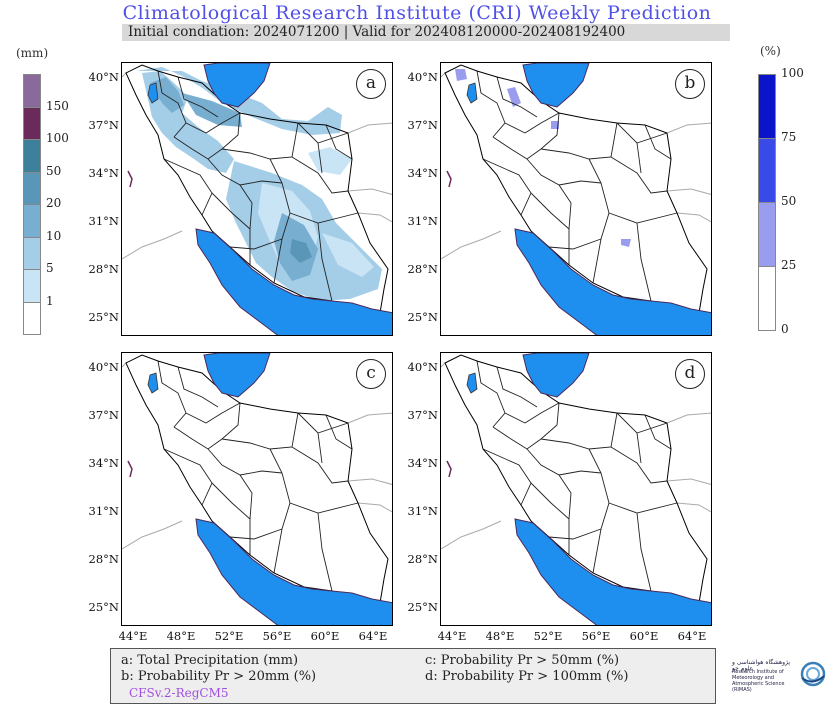 This screenshot has width=834, height=706. What do you see at coordinates (770, 51) in the screenshot?
I see `prob-unit: (%)` at bounding box center [770, 51].